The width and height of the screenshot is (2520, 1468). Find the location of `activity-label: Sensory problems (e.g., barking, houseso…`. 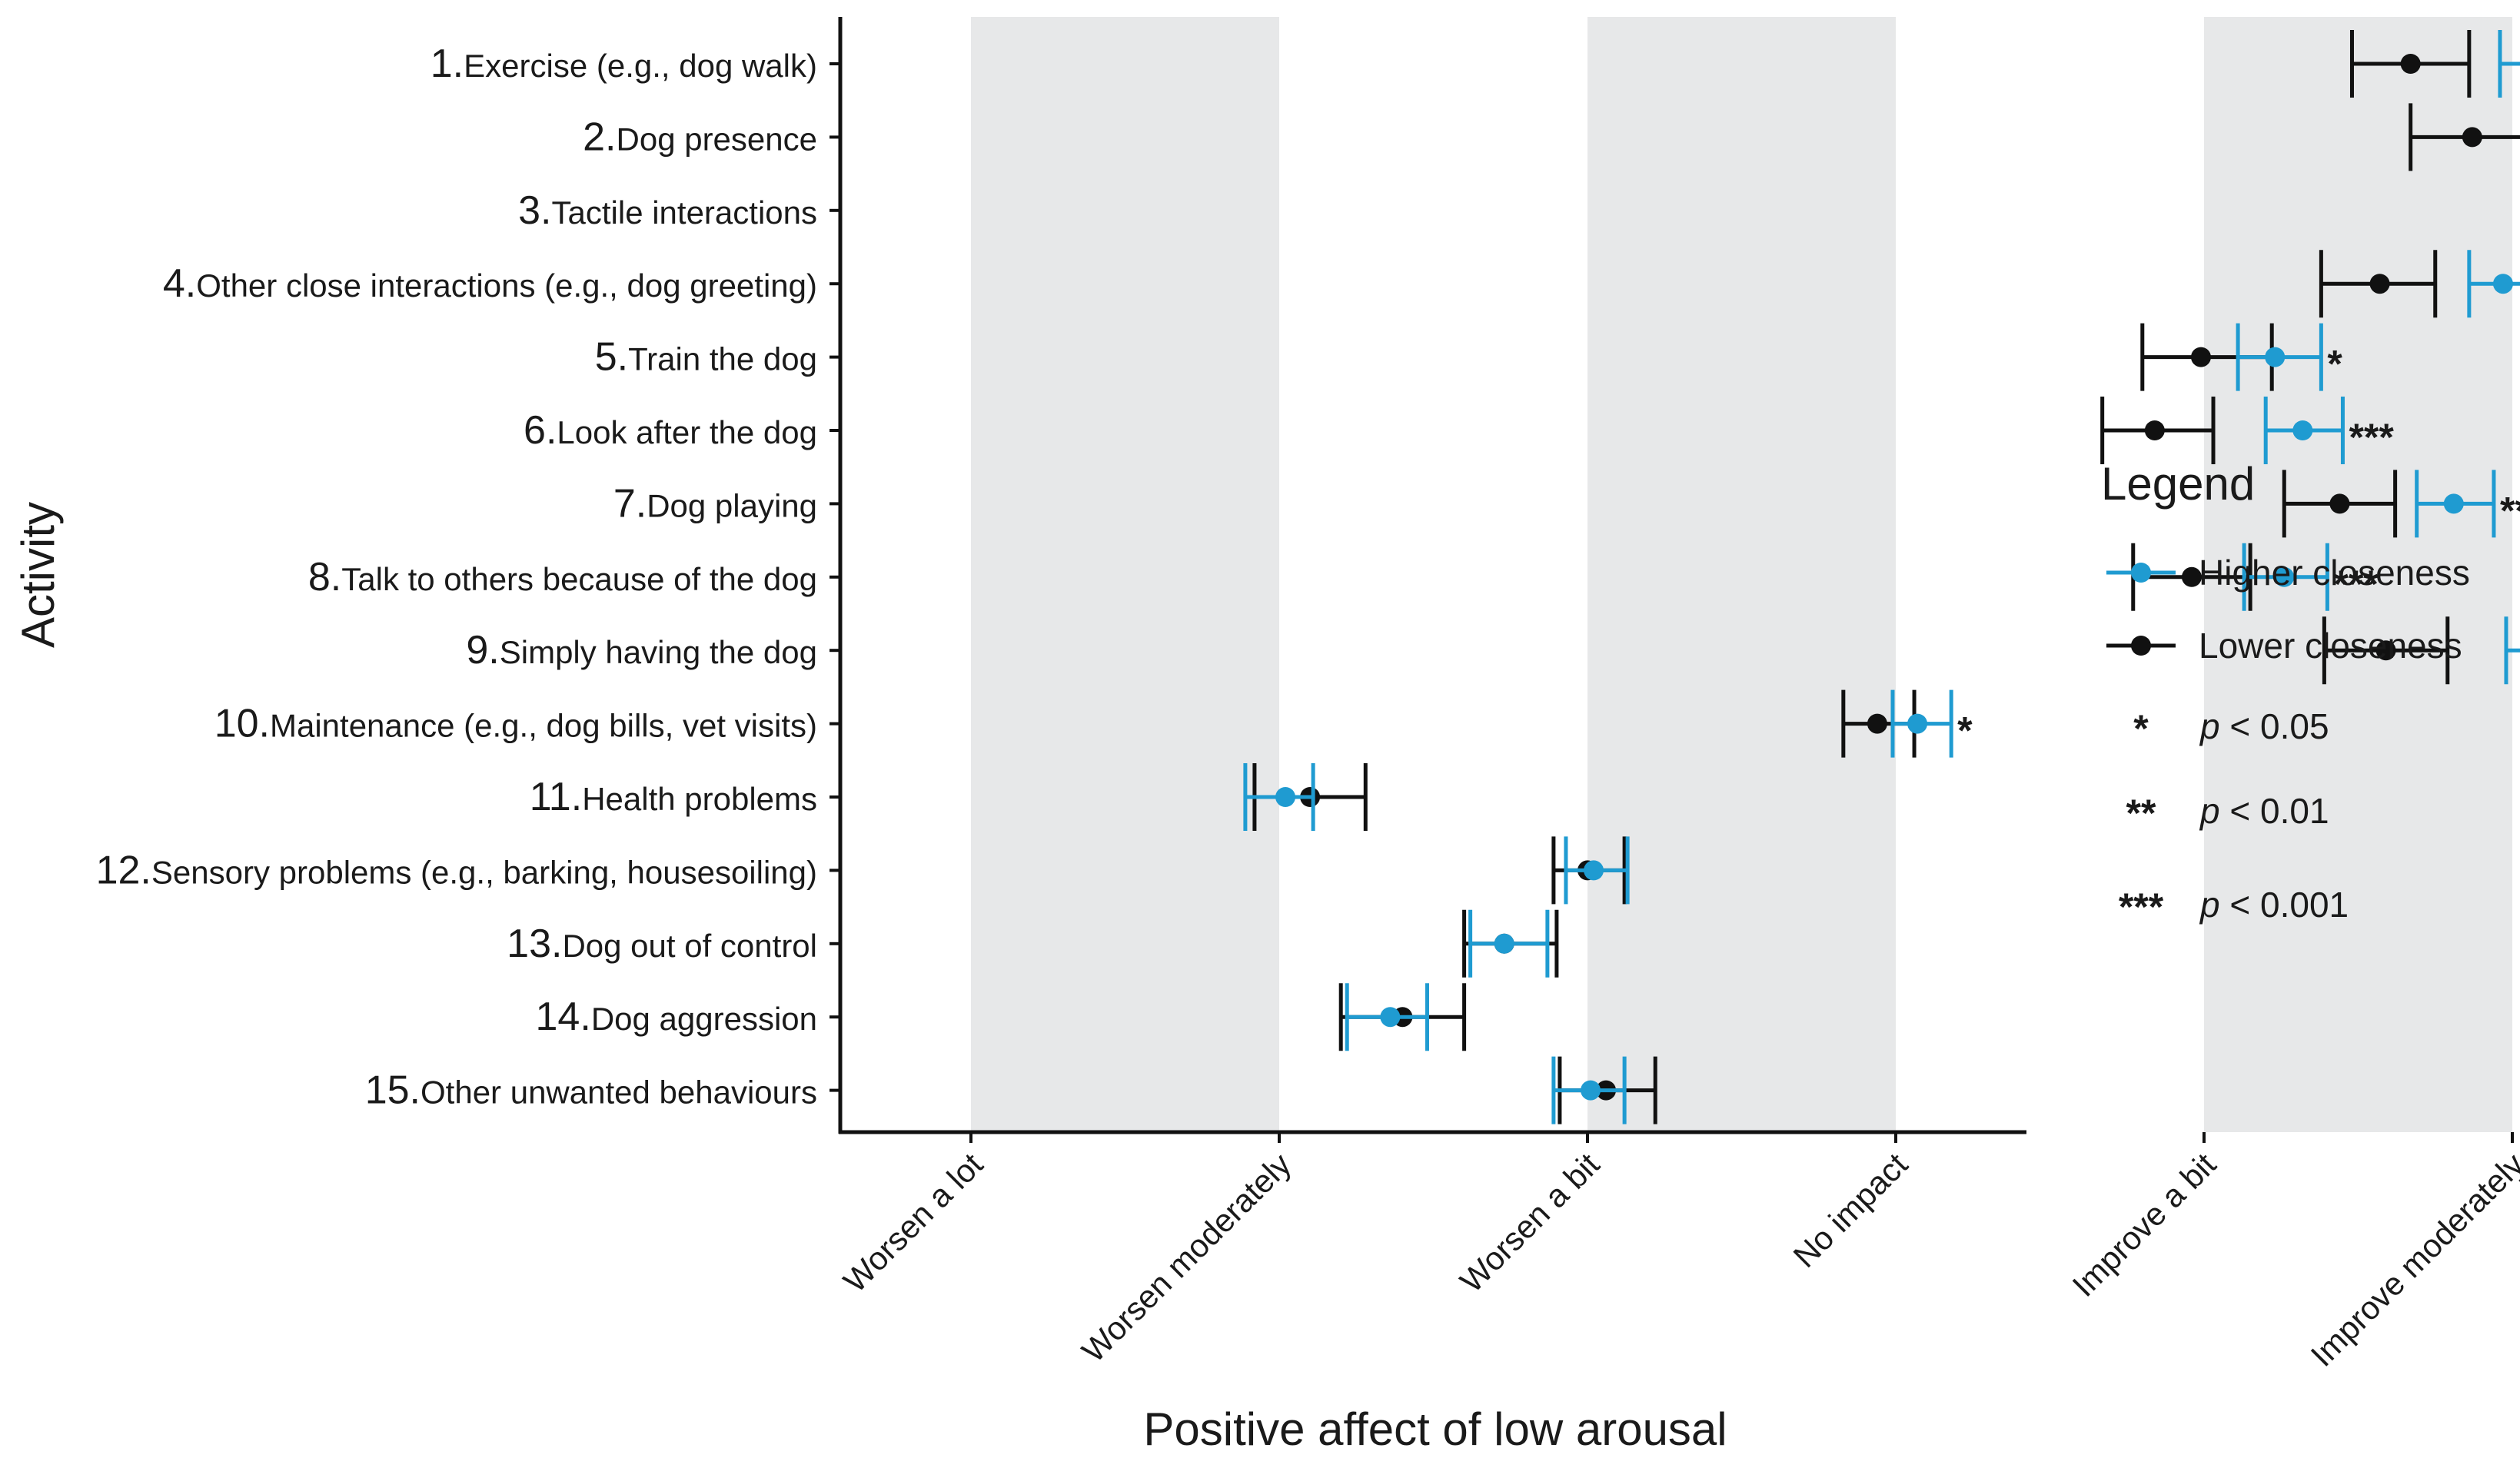

activity-label: Sensory problems (e.g., barking, houseso… is located at coordinates (484, 872).